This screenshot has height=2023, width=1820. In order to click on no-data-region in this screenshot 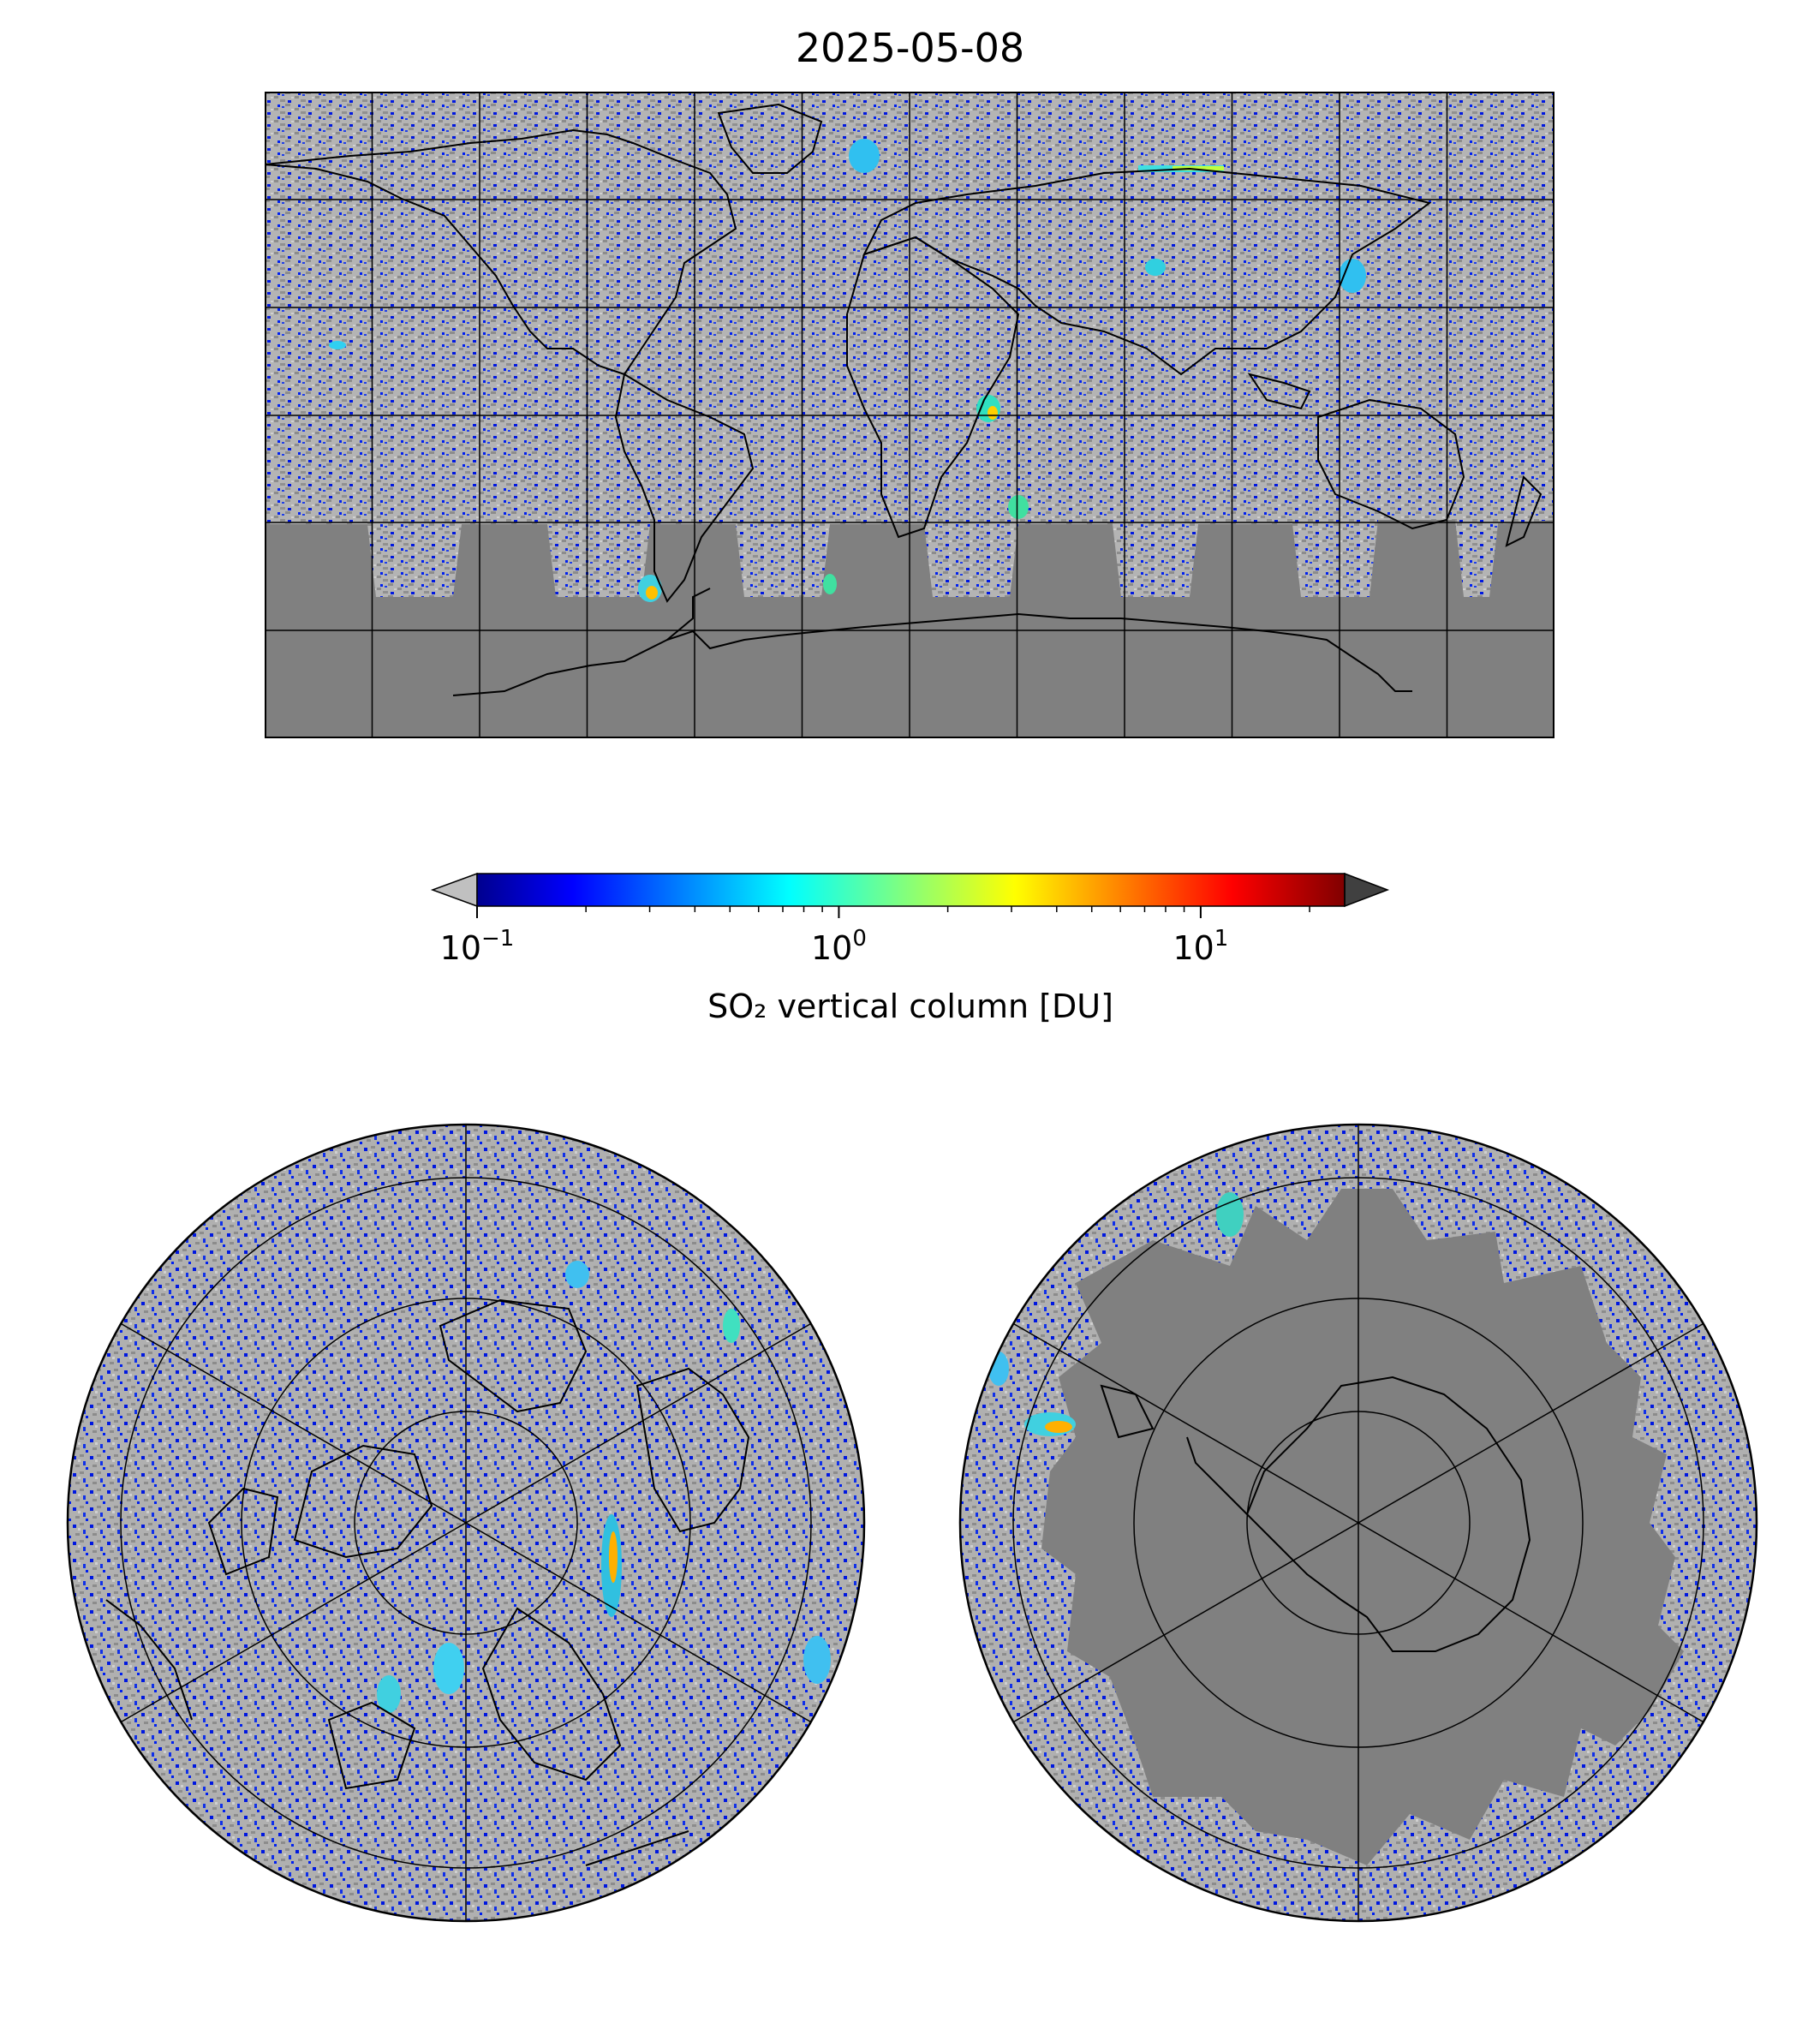, I will do `click(1363, 1527)`.